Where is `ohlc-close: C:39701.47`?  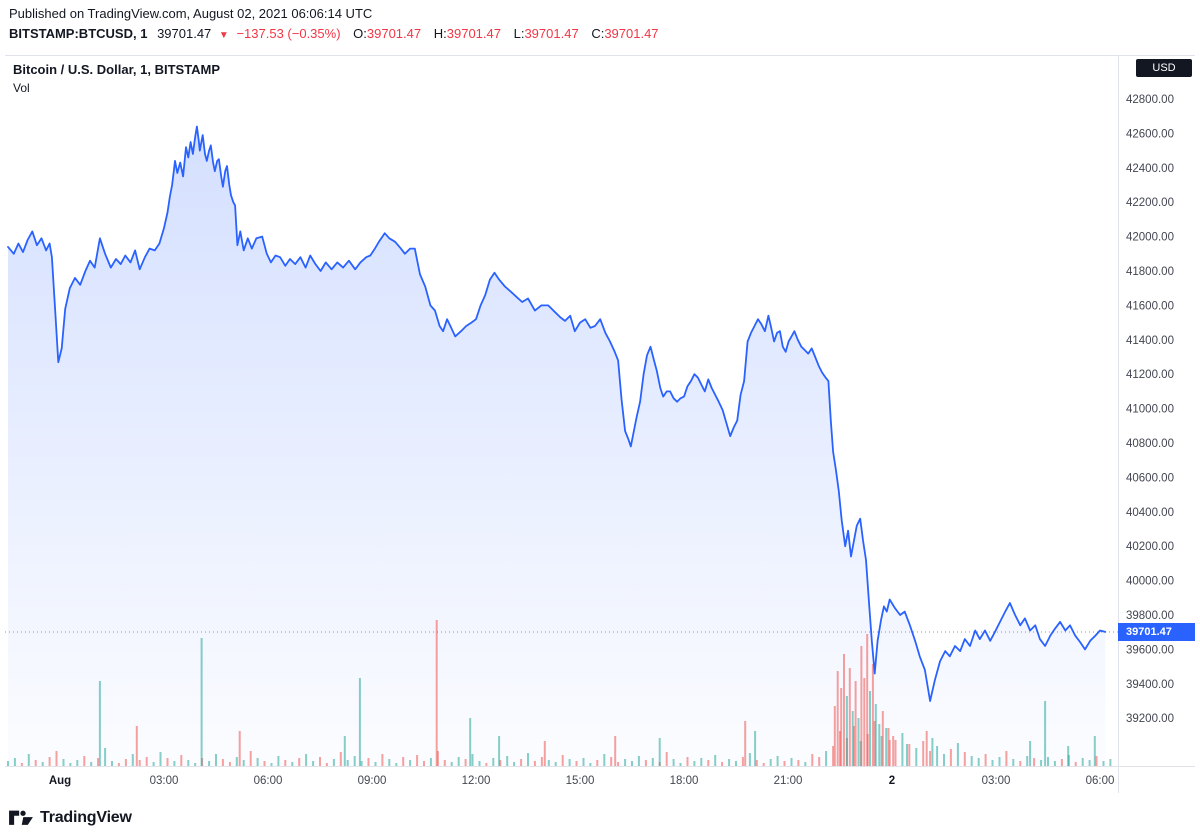 ohlc-close: C:39701.47 is located at coordinates (624, 33).